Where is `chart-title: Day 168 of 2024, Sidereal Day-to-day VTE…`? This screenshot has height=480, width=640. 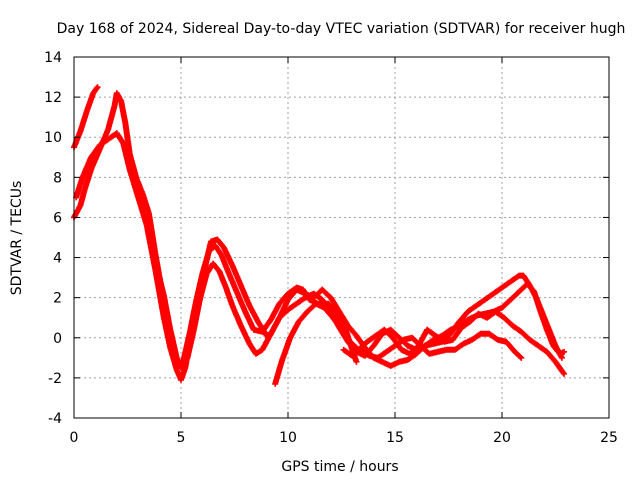
chart-title: Day 168 of 2024, Sidereal Day-to-day VTE… is located at coordinates (341, 29).